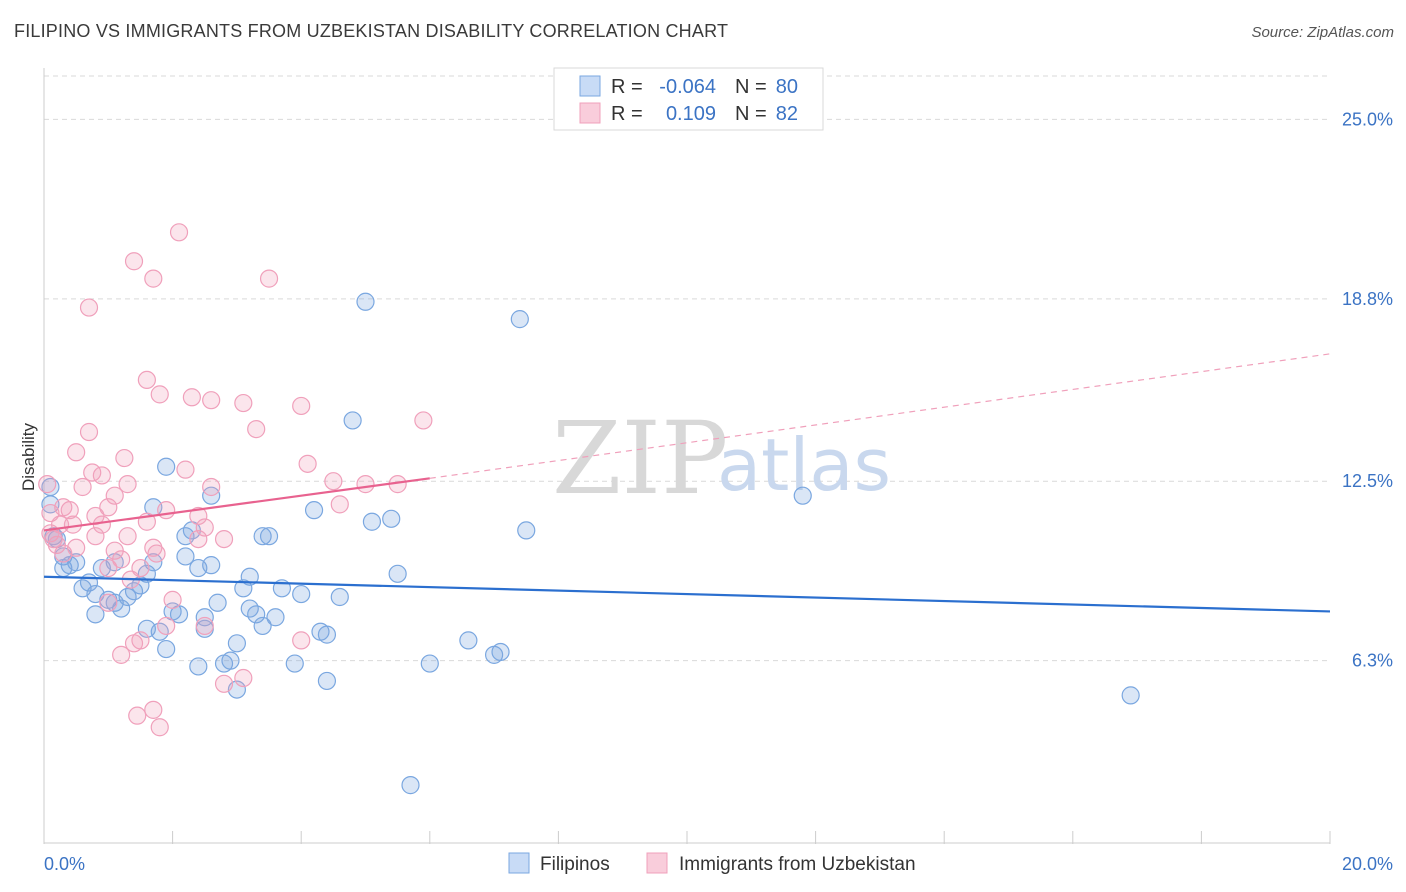  Describe the element at coordinates (590, 86) in the screenshot. I see `legend-swatch-filipinos` at that location.